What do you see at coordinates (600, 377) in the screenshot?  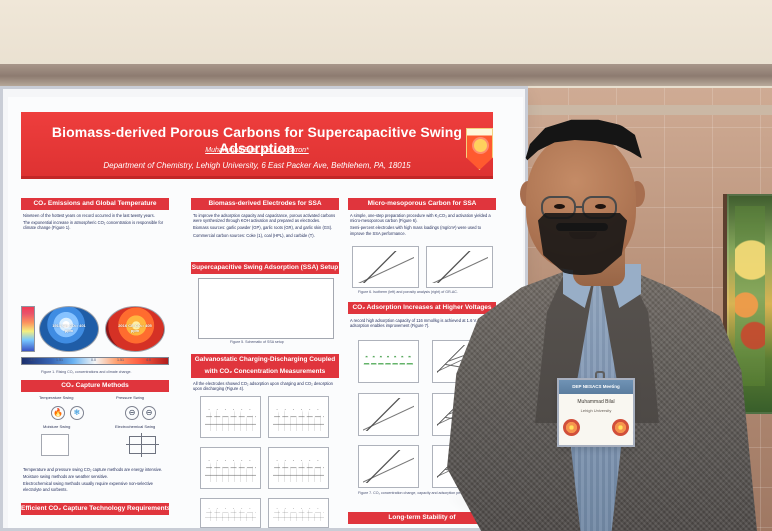 I see `badge-clip` at bounding box center [600, 377].